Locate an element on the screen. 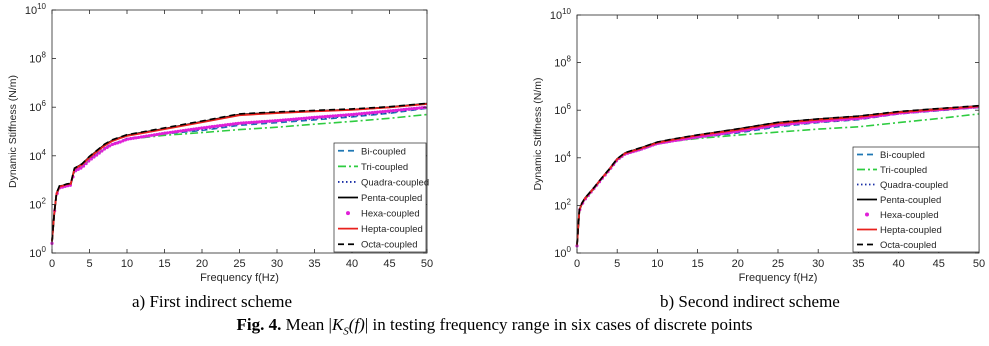  caption-k-symbol: K is located at coordinates (337, 324).